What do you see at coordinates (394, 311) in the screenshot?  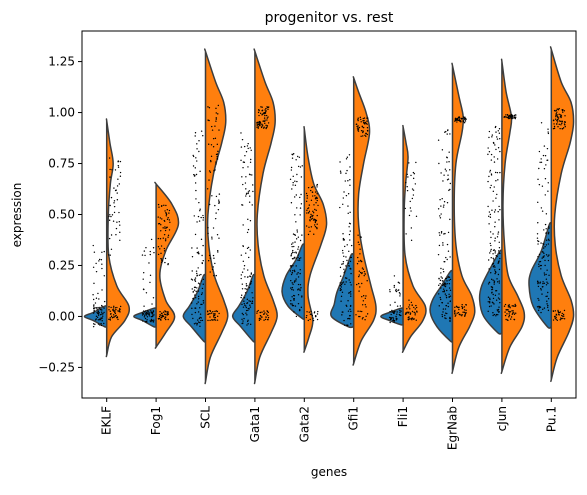 I see `point-Fli1-left` at bounding box center [394, 311].